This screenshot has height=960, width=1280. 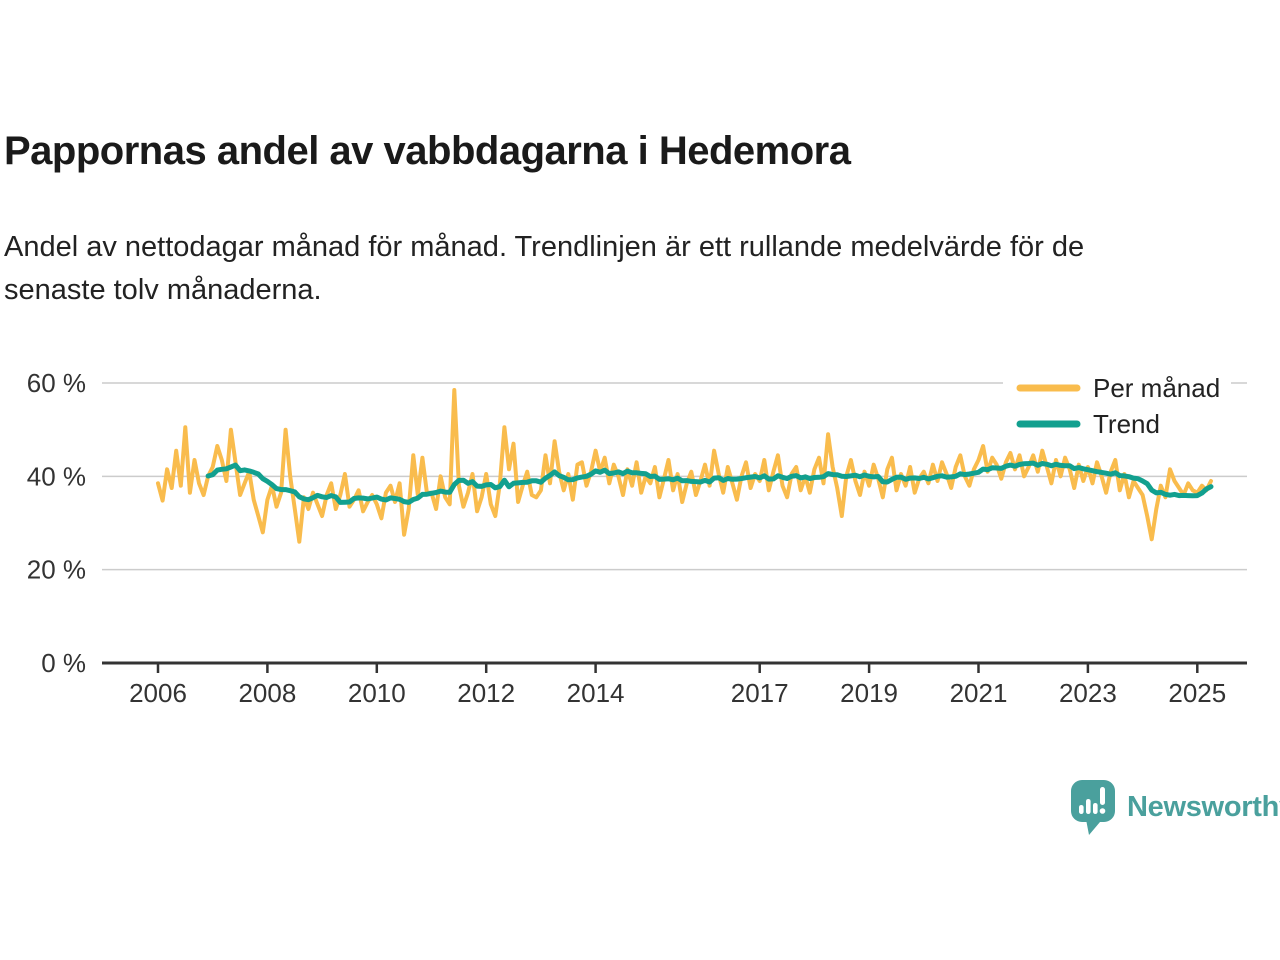 I want to click on legend-label-trend: Trend, so click(x=1126, y=424).